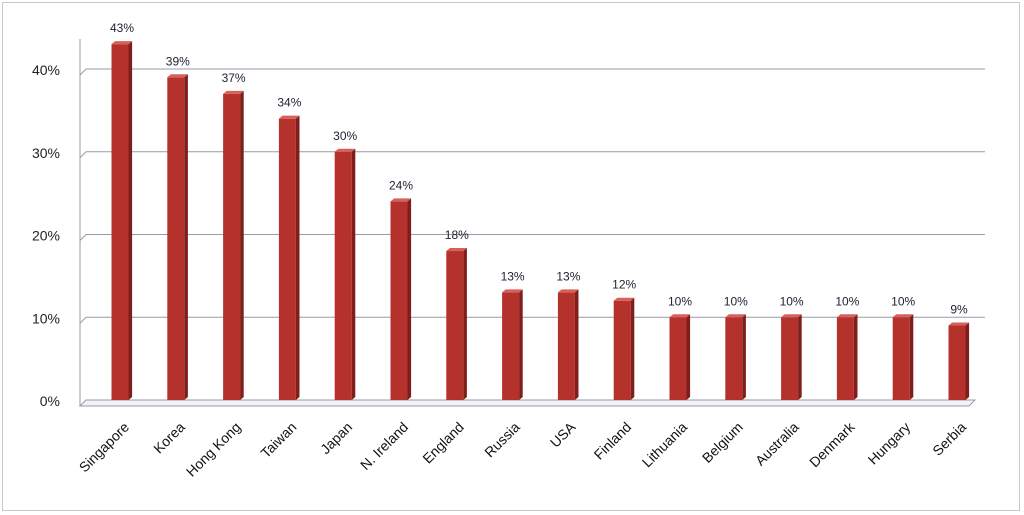 The image size is (1024, 515). Describe the element at coordinates (613, 441) in the screenshot. I see `x-tick-label: Finland` at that location.